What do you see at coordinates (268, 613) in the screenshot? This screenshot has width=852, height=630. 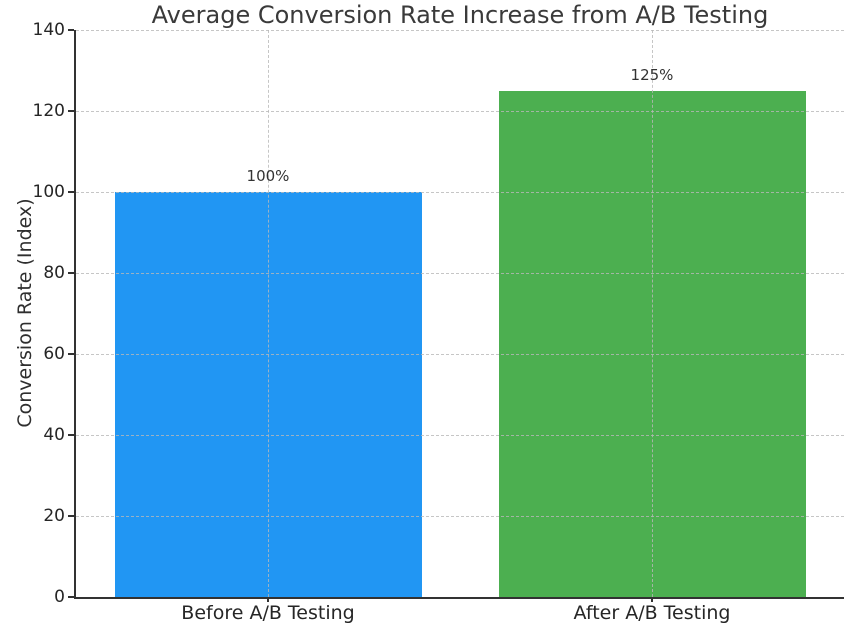 I see `x-tick-label-1: Before A/B Testing` at bounding box center [268, 613].